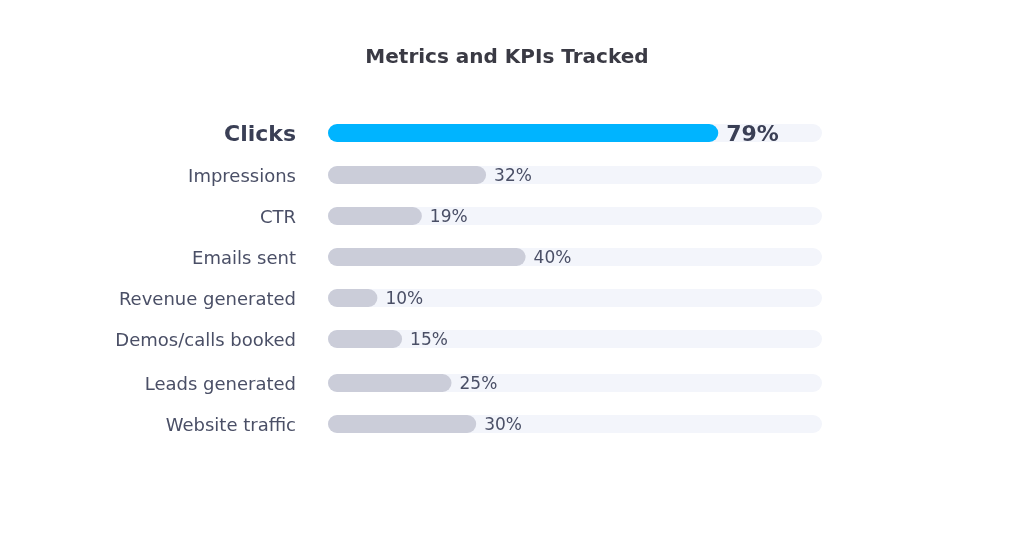  I want to click on y-tick-label: Clicks, so click(260, 133).